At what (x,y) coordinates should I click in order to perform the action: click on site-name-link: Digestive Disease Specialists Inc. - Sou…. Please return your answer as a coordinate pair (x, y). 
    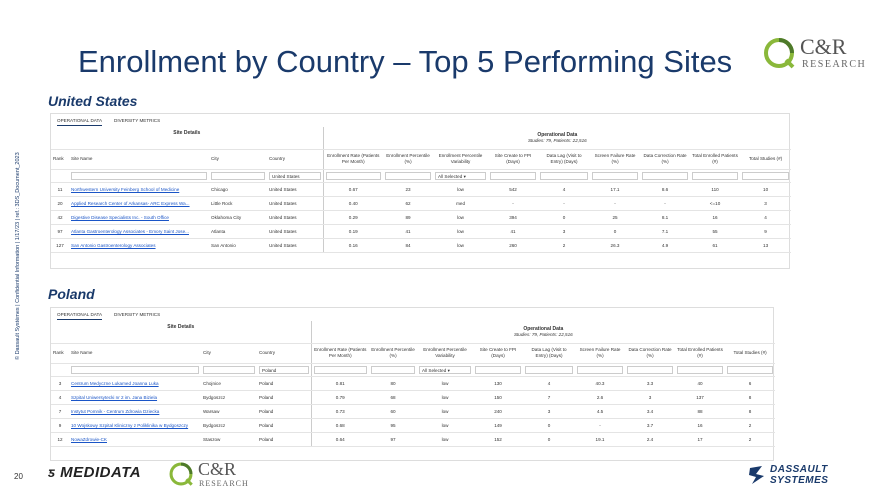
    Looking at the image, I should click on (139, 217).